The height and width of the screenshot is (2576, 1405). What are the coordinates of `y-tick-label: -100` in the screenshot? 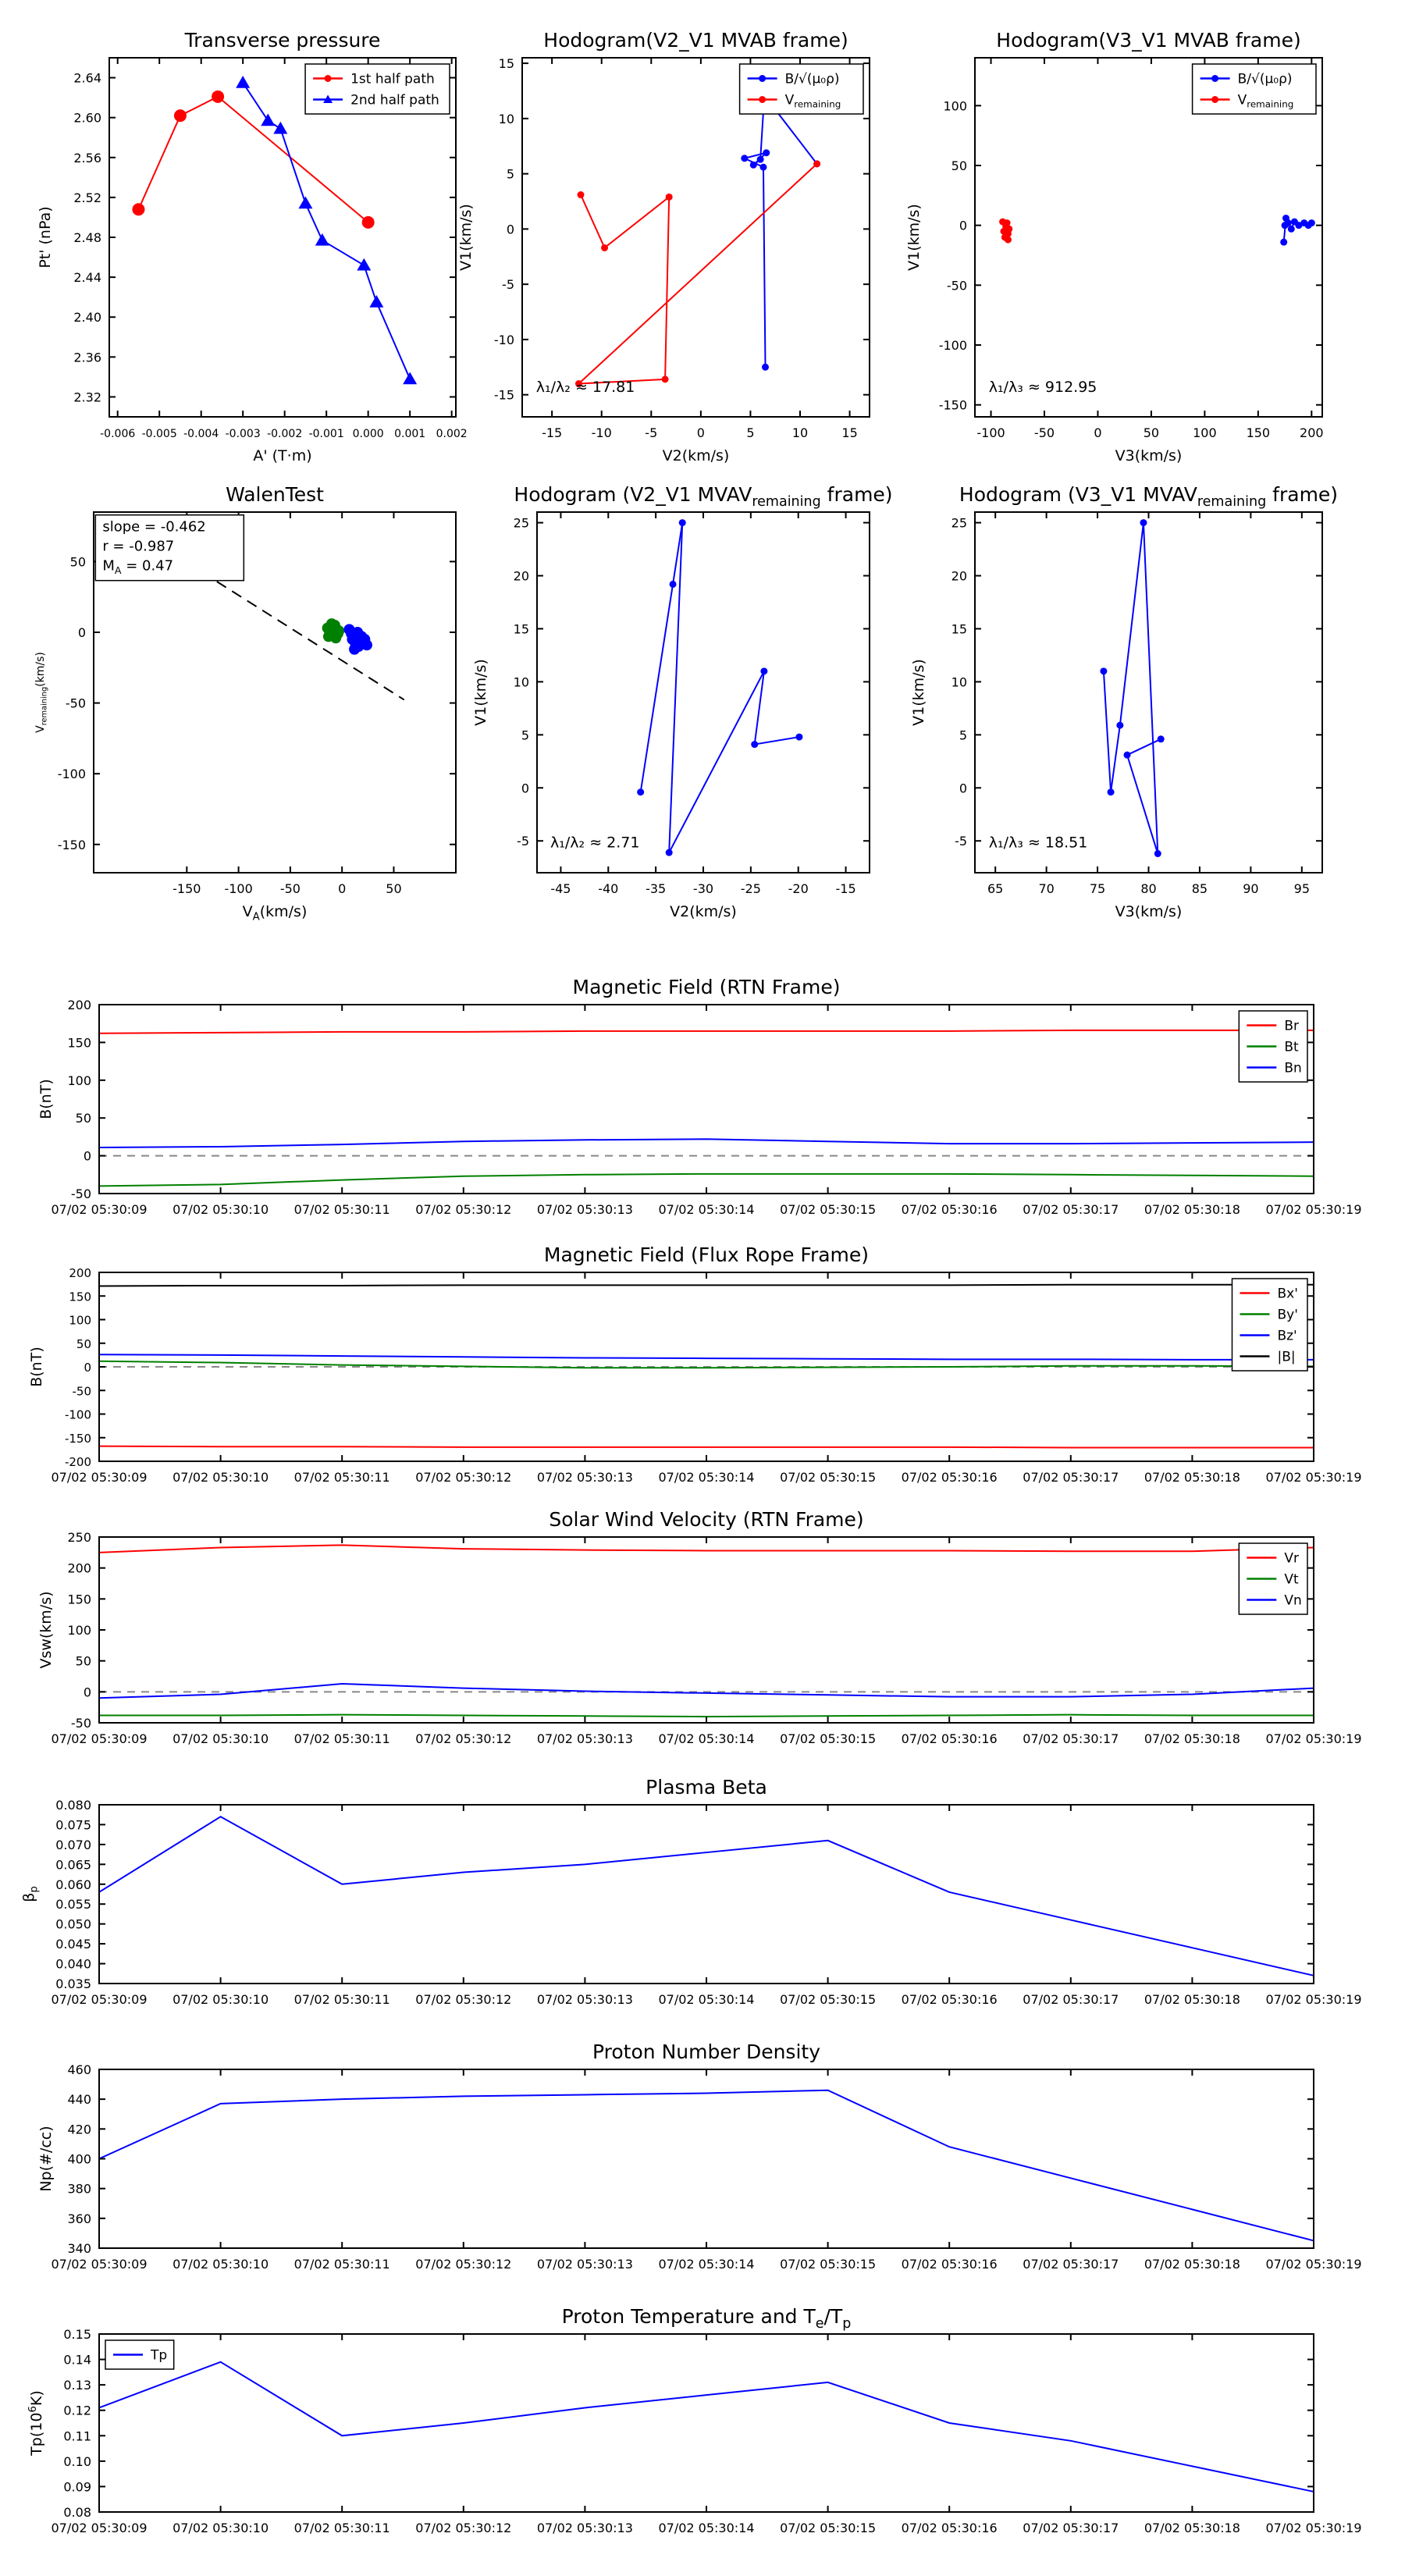 It's located at (78, 1415).